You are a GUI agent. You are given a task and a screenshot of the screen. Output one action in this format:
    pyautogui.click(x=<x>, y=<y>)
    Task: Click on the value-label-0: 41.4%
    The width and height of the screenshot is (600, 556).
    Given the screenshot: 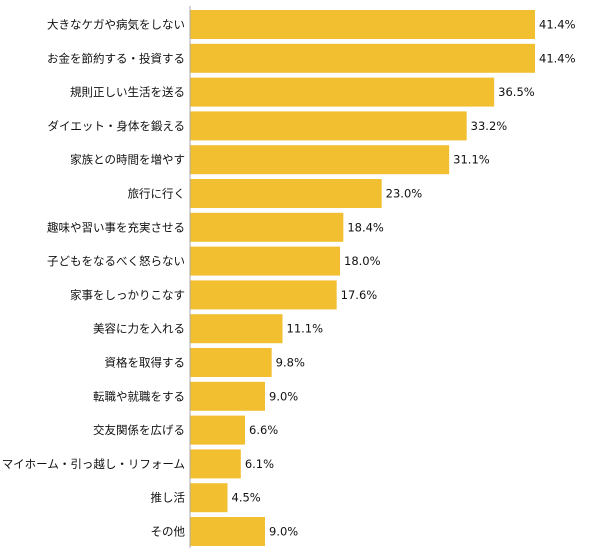 What is the action you would take?
    pyautogui.click(x=557, y=25)
    